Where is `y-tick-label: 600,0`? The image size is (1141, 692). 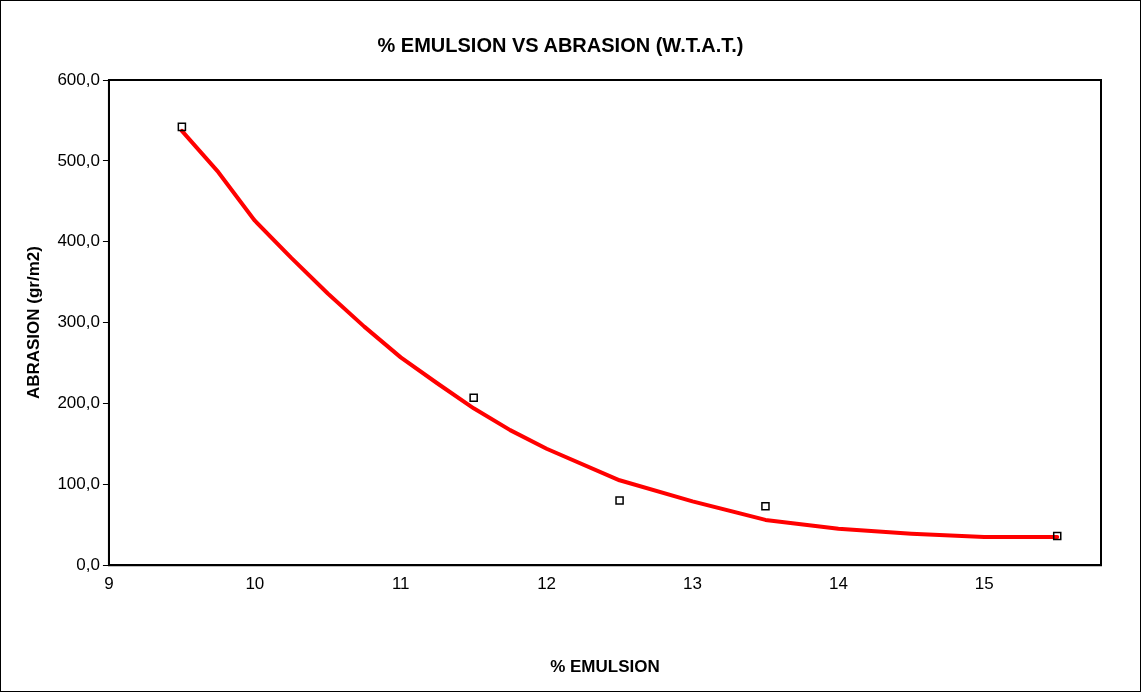 y-tick-label: 600,0 is located at coordinates (78, 79).